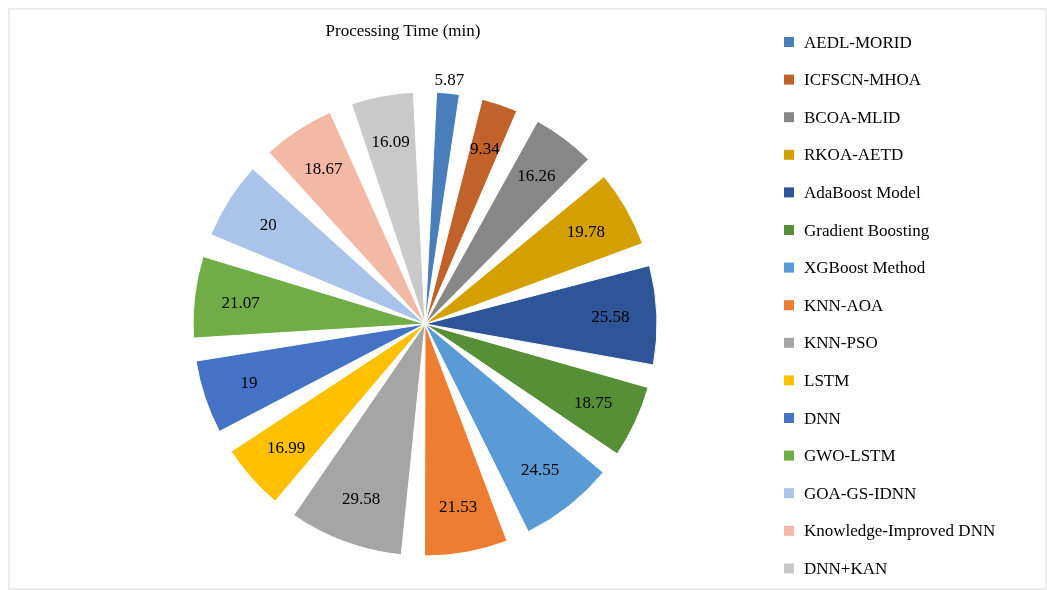  Describe the element at coordinates (536, 176) in the screenshot. I see `data-label: 16.26` at that location.